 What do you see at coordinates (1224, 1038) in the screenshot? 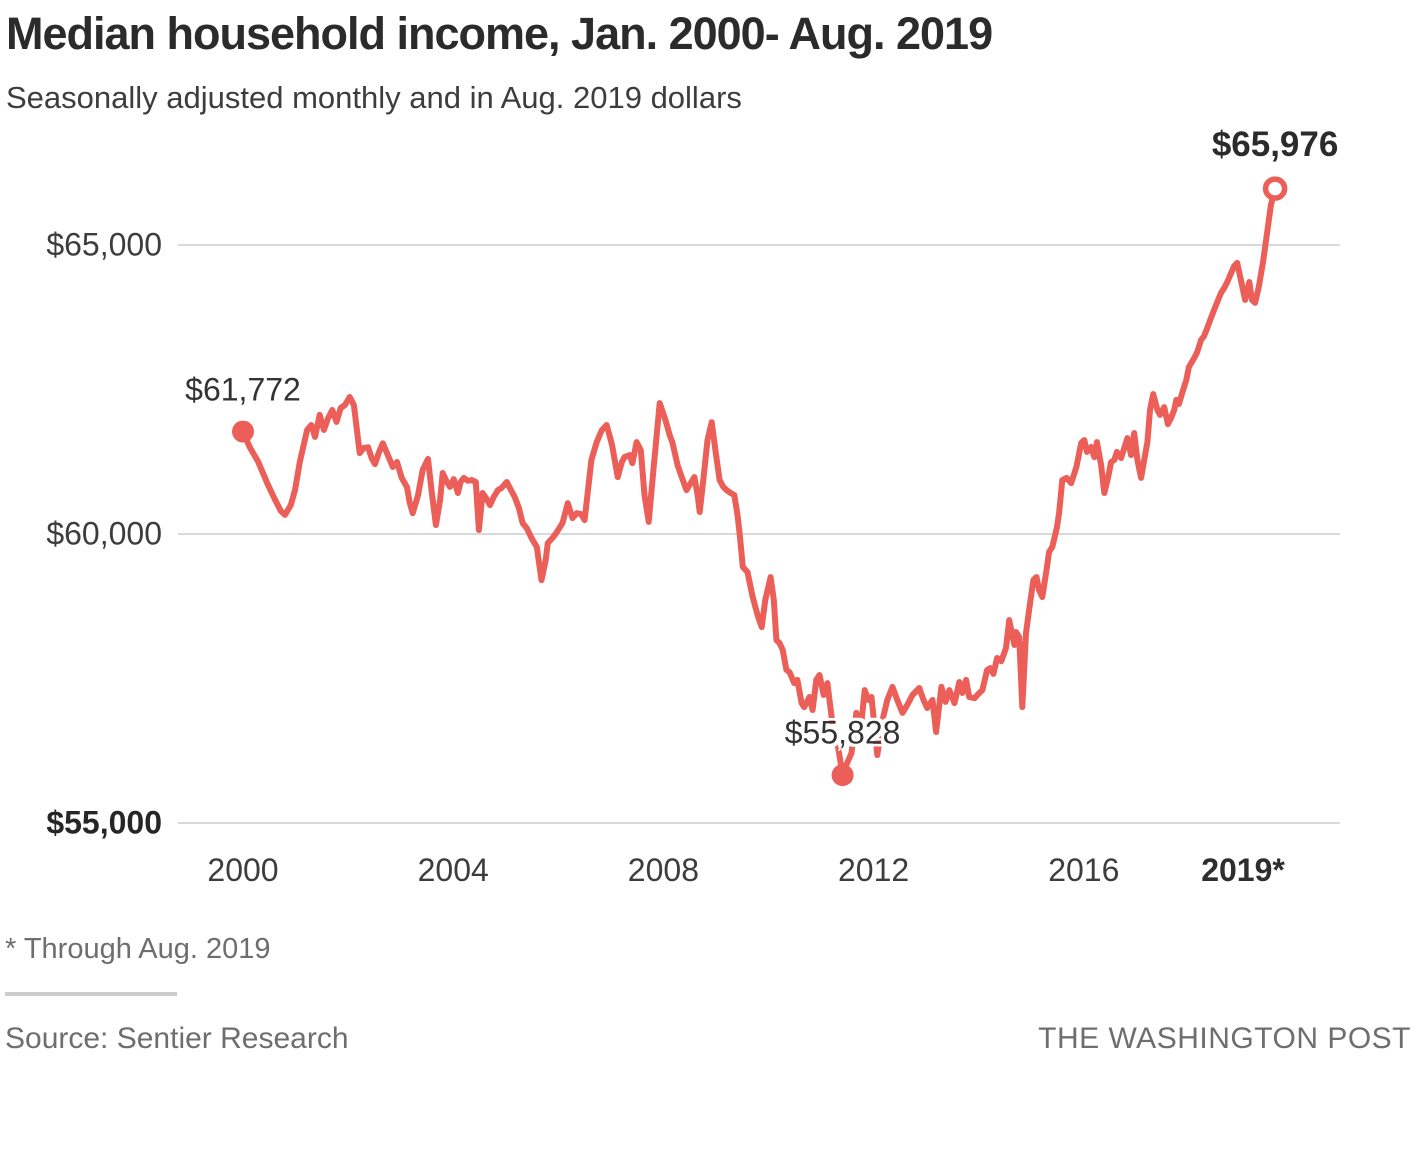
I see `publisher-credit: THE WASHINGTON POST` at bounding box center [1224, 1038].